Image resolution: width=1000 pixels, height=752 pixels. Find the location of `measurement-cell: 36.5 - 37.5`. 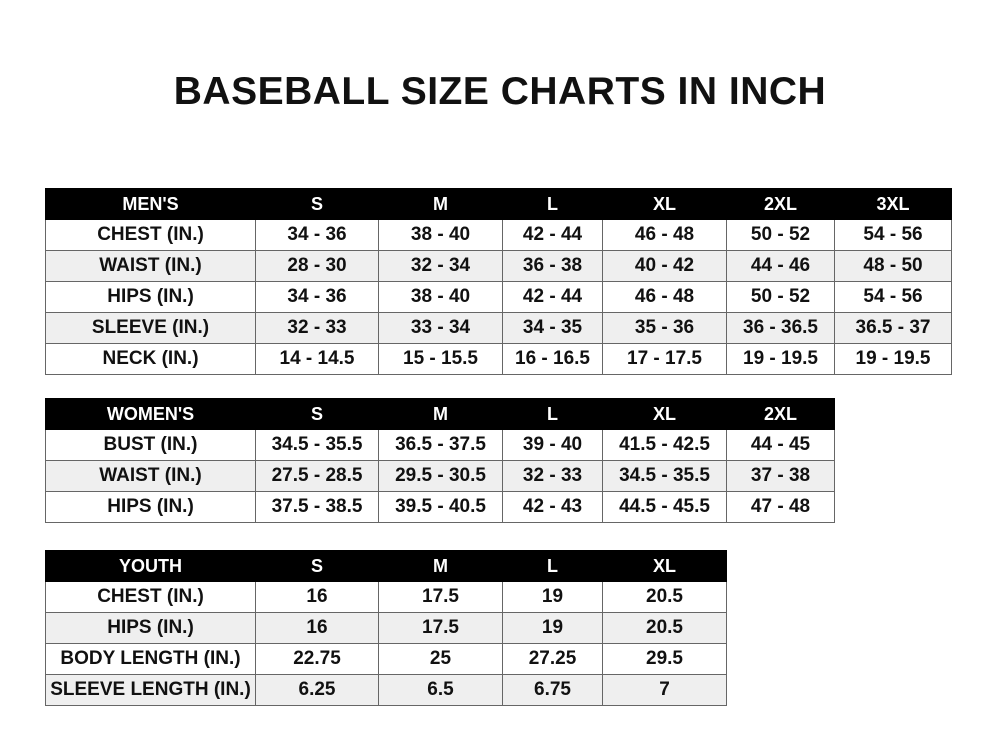

measurement-cell: 36.5 - 37.5 is located at coordinates (440, 445).